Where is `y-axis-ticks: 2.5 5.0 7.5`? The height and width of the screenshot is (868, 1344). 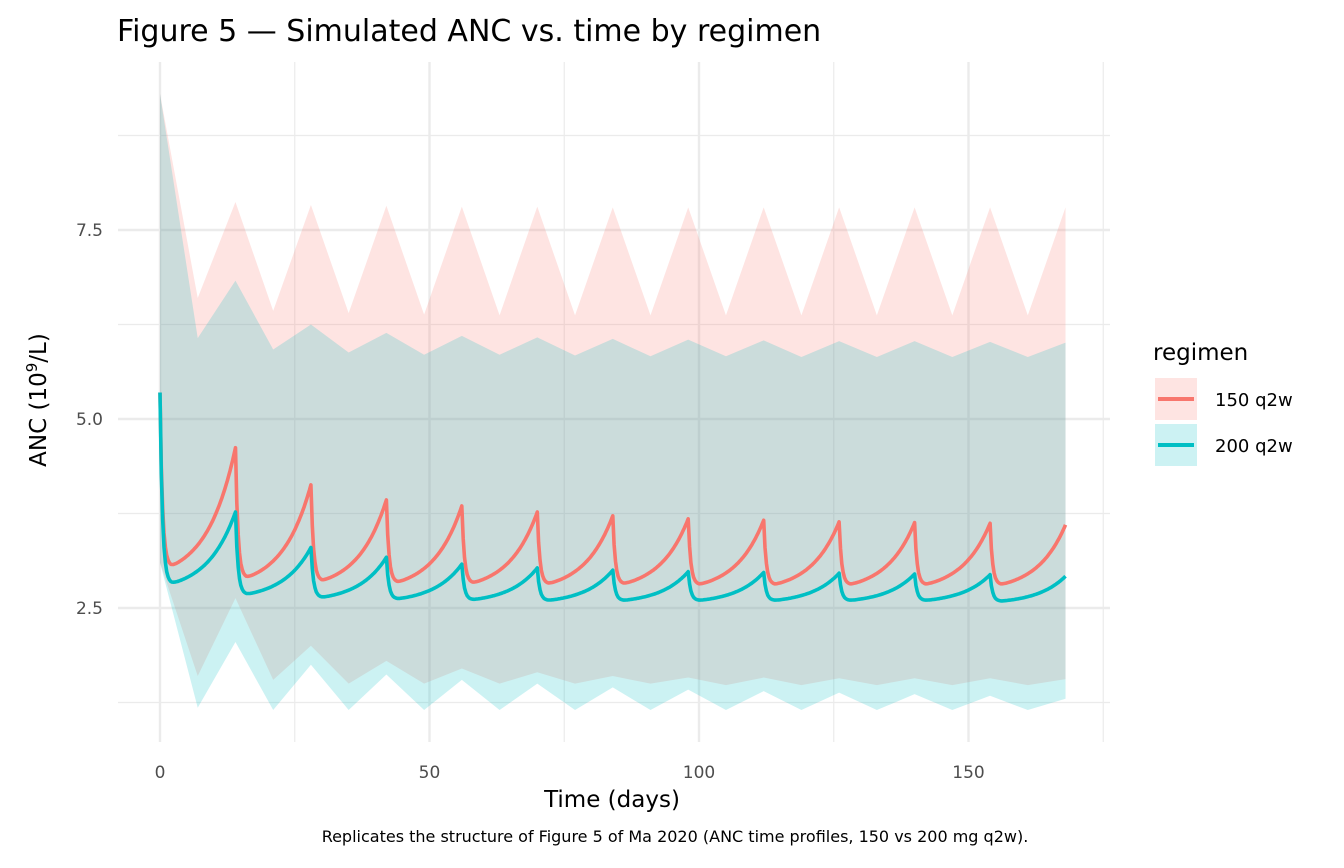 y-axis-ticks: 2.5 5.0 7.5 is located at coordinates (89, 420).